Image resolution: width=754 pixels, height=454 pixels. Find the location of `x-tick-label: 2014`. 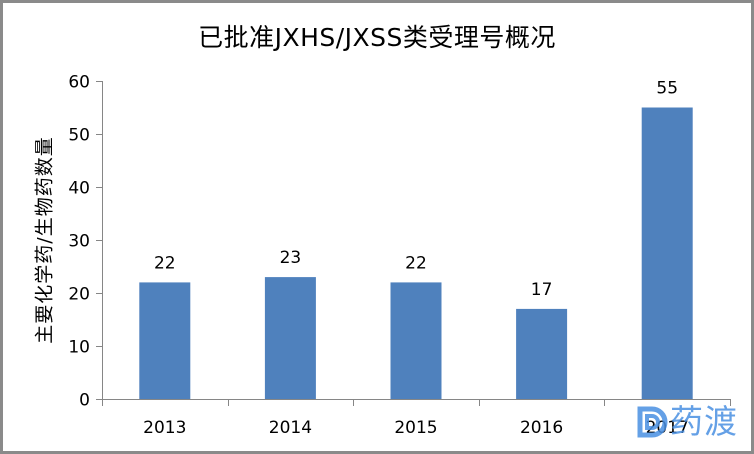

x-tick-label: 2014 is located at coordinates (290, 428).